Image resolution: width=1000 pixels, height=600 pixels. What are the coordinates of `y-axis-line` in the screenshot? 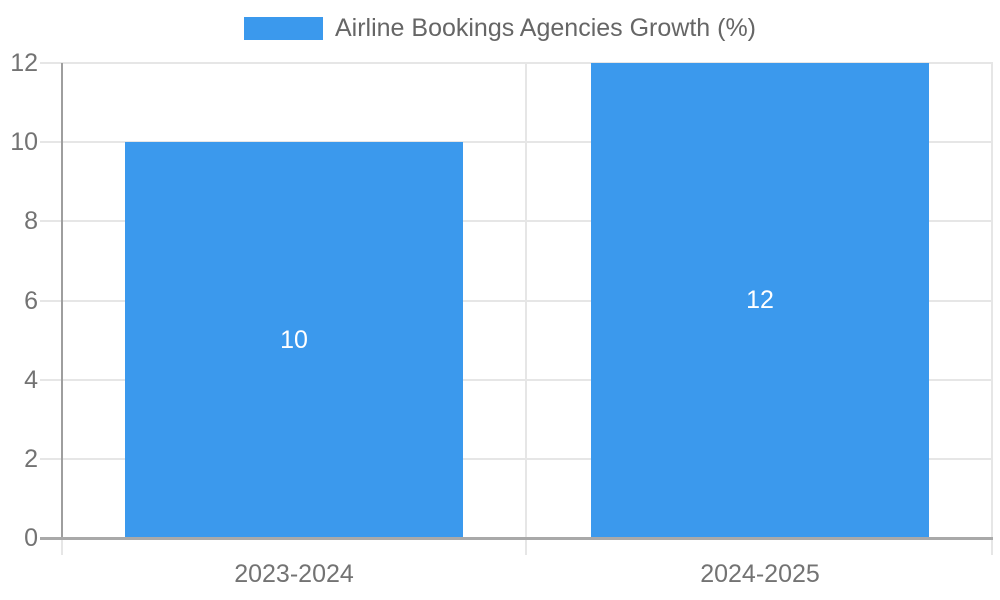 It's located at (62, 300).